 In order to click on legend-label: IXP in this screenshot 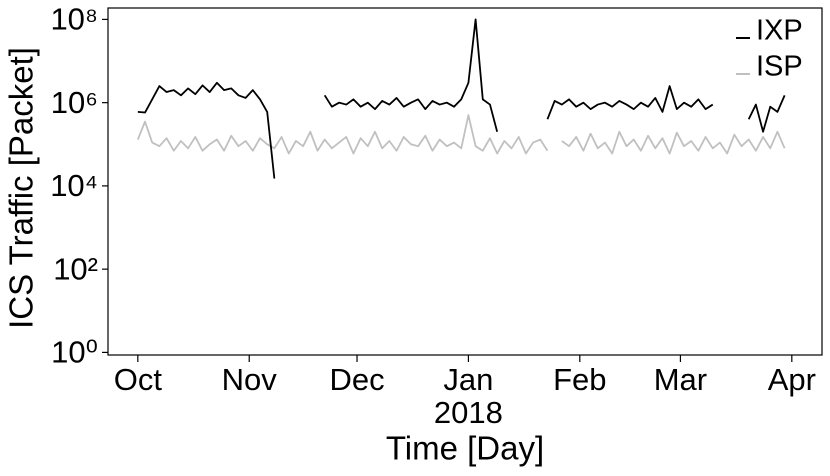, I will do `click(779, 31)`.